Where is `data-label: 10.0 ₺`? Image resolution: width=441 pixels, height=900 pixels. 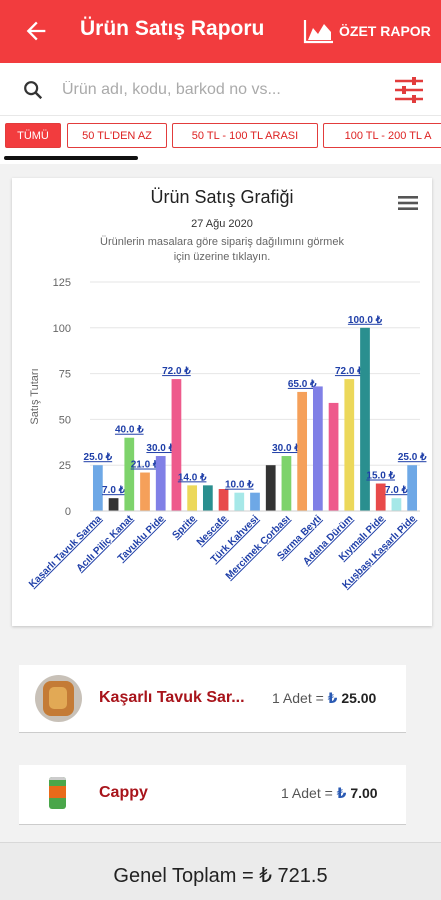 data-label: 10.0 ₺ is located at coordinates (239, 485).